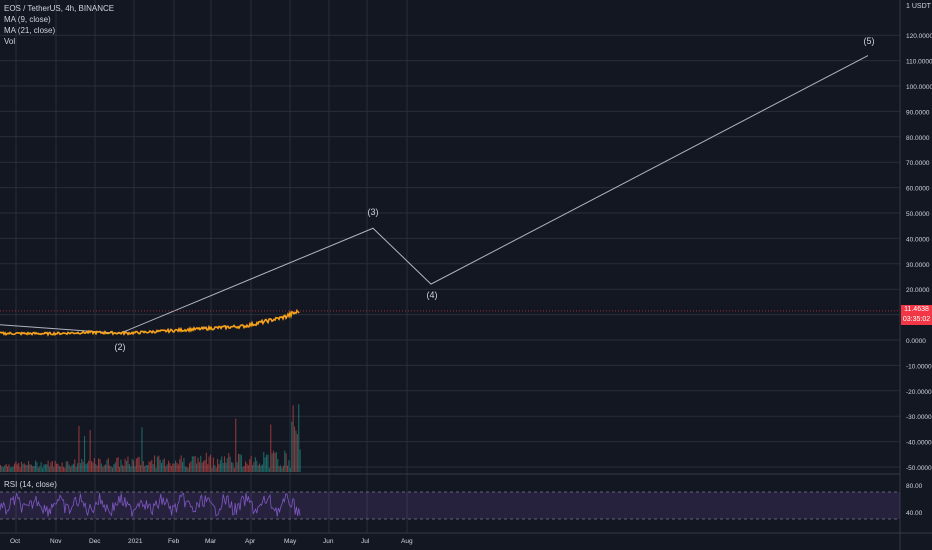 The width and height of the screenshot is (932, 550). Describe the element at coordinates (919, 87) in the screenshot. I see `y-tick-label: 100.0000` at that location.